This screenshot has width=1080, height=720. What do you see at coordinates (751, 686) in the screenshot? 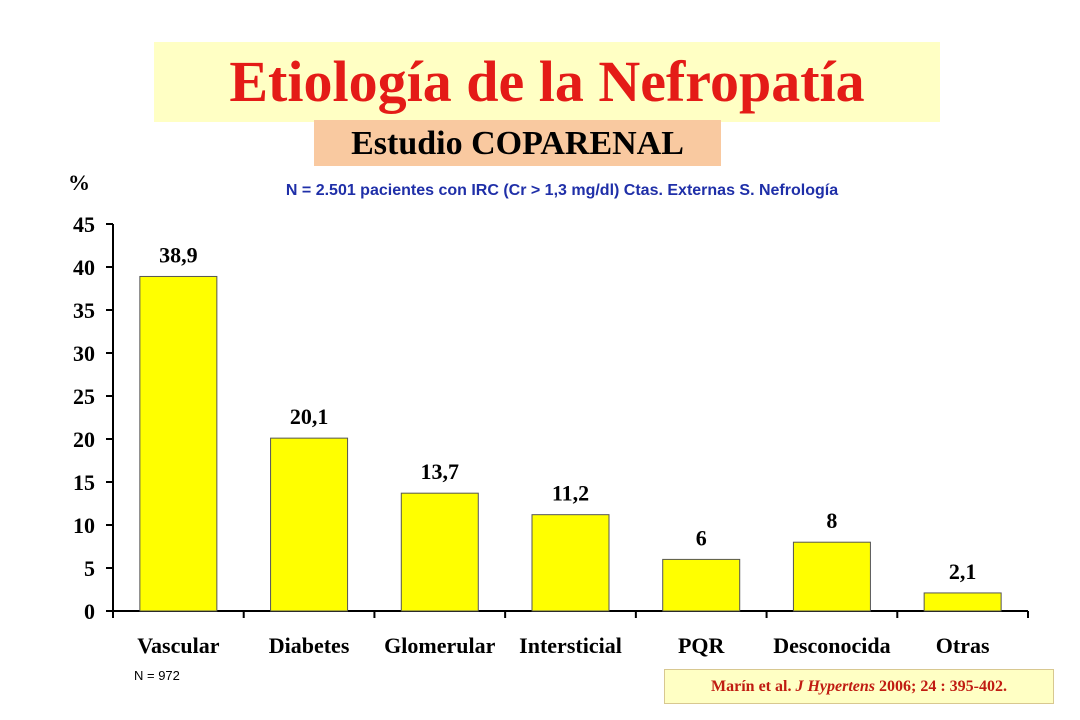
I see `reference-authors: Marín et al.` at bounding box center [751, 686].